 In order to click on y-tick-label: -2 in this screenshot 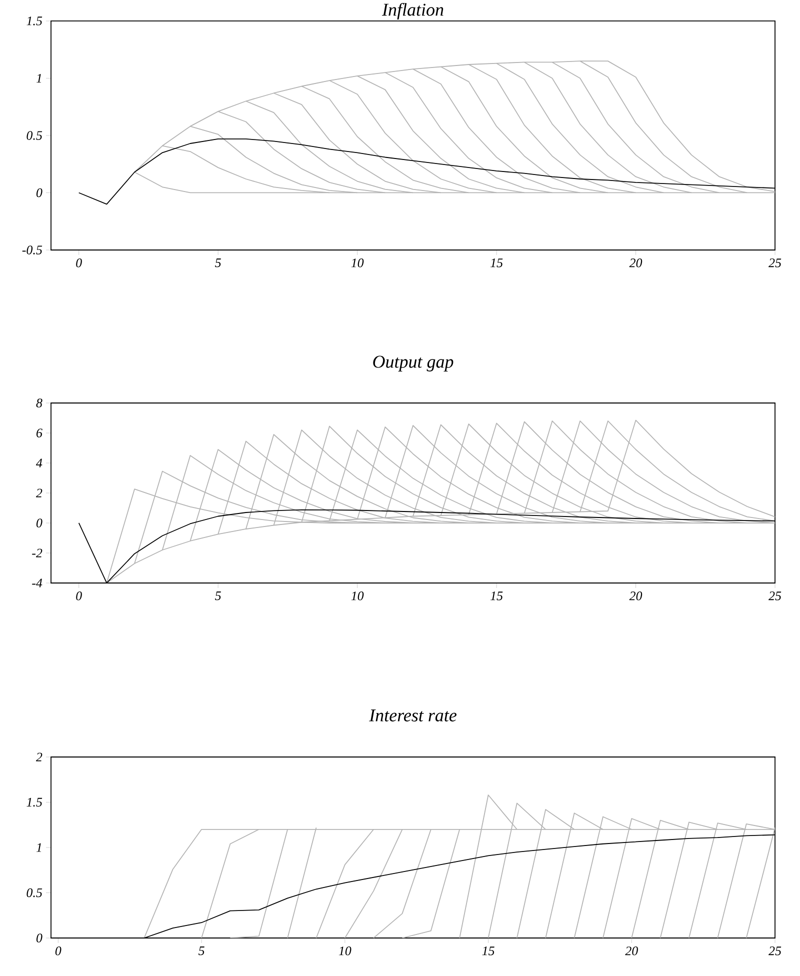, I will do `click(37, 553)`.